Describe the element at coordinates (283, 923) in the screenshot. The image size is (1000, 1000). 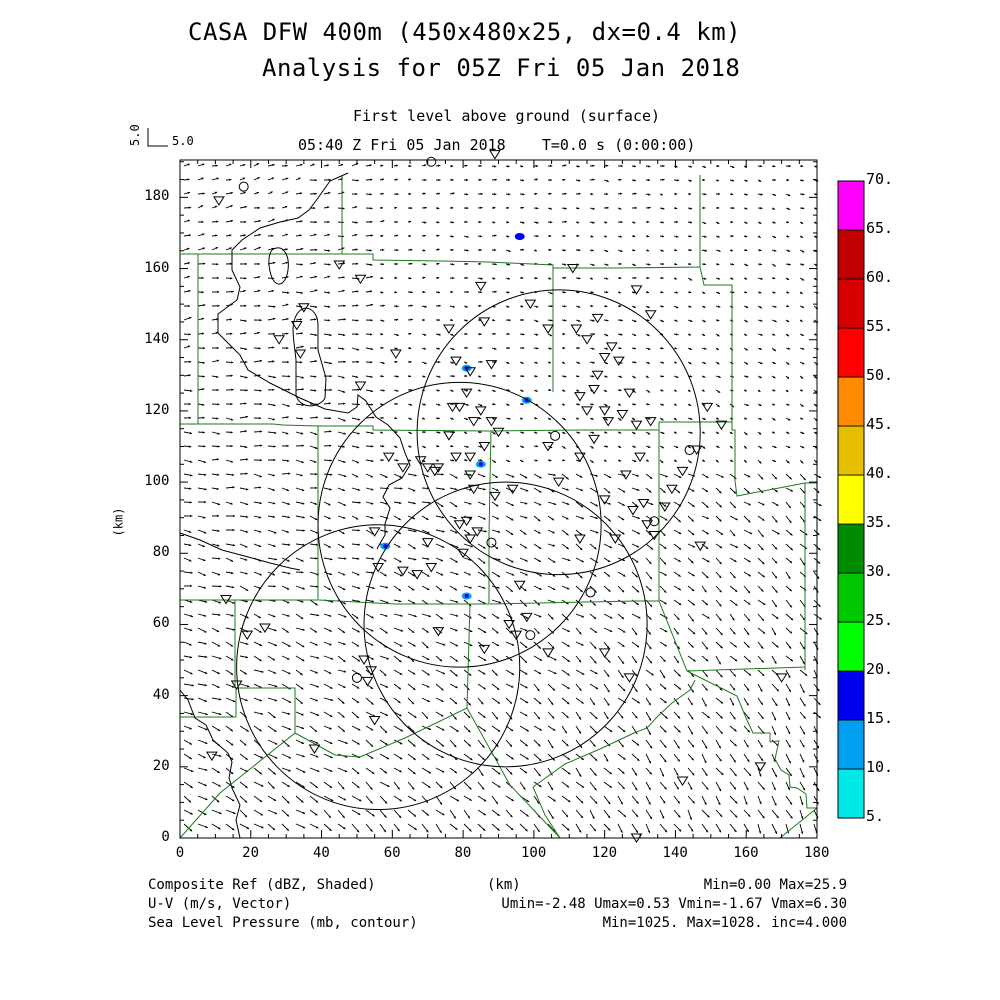
I see `footer-pressure-label: Sea Level Pressure (mb, contour)` at that location.